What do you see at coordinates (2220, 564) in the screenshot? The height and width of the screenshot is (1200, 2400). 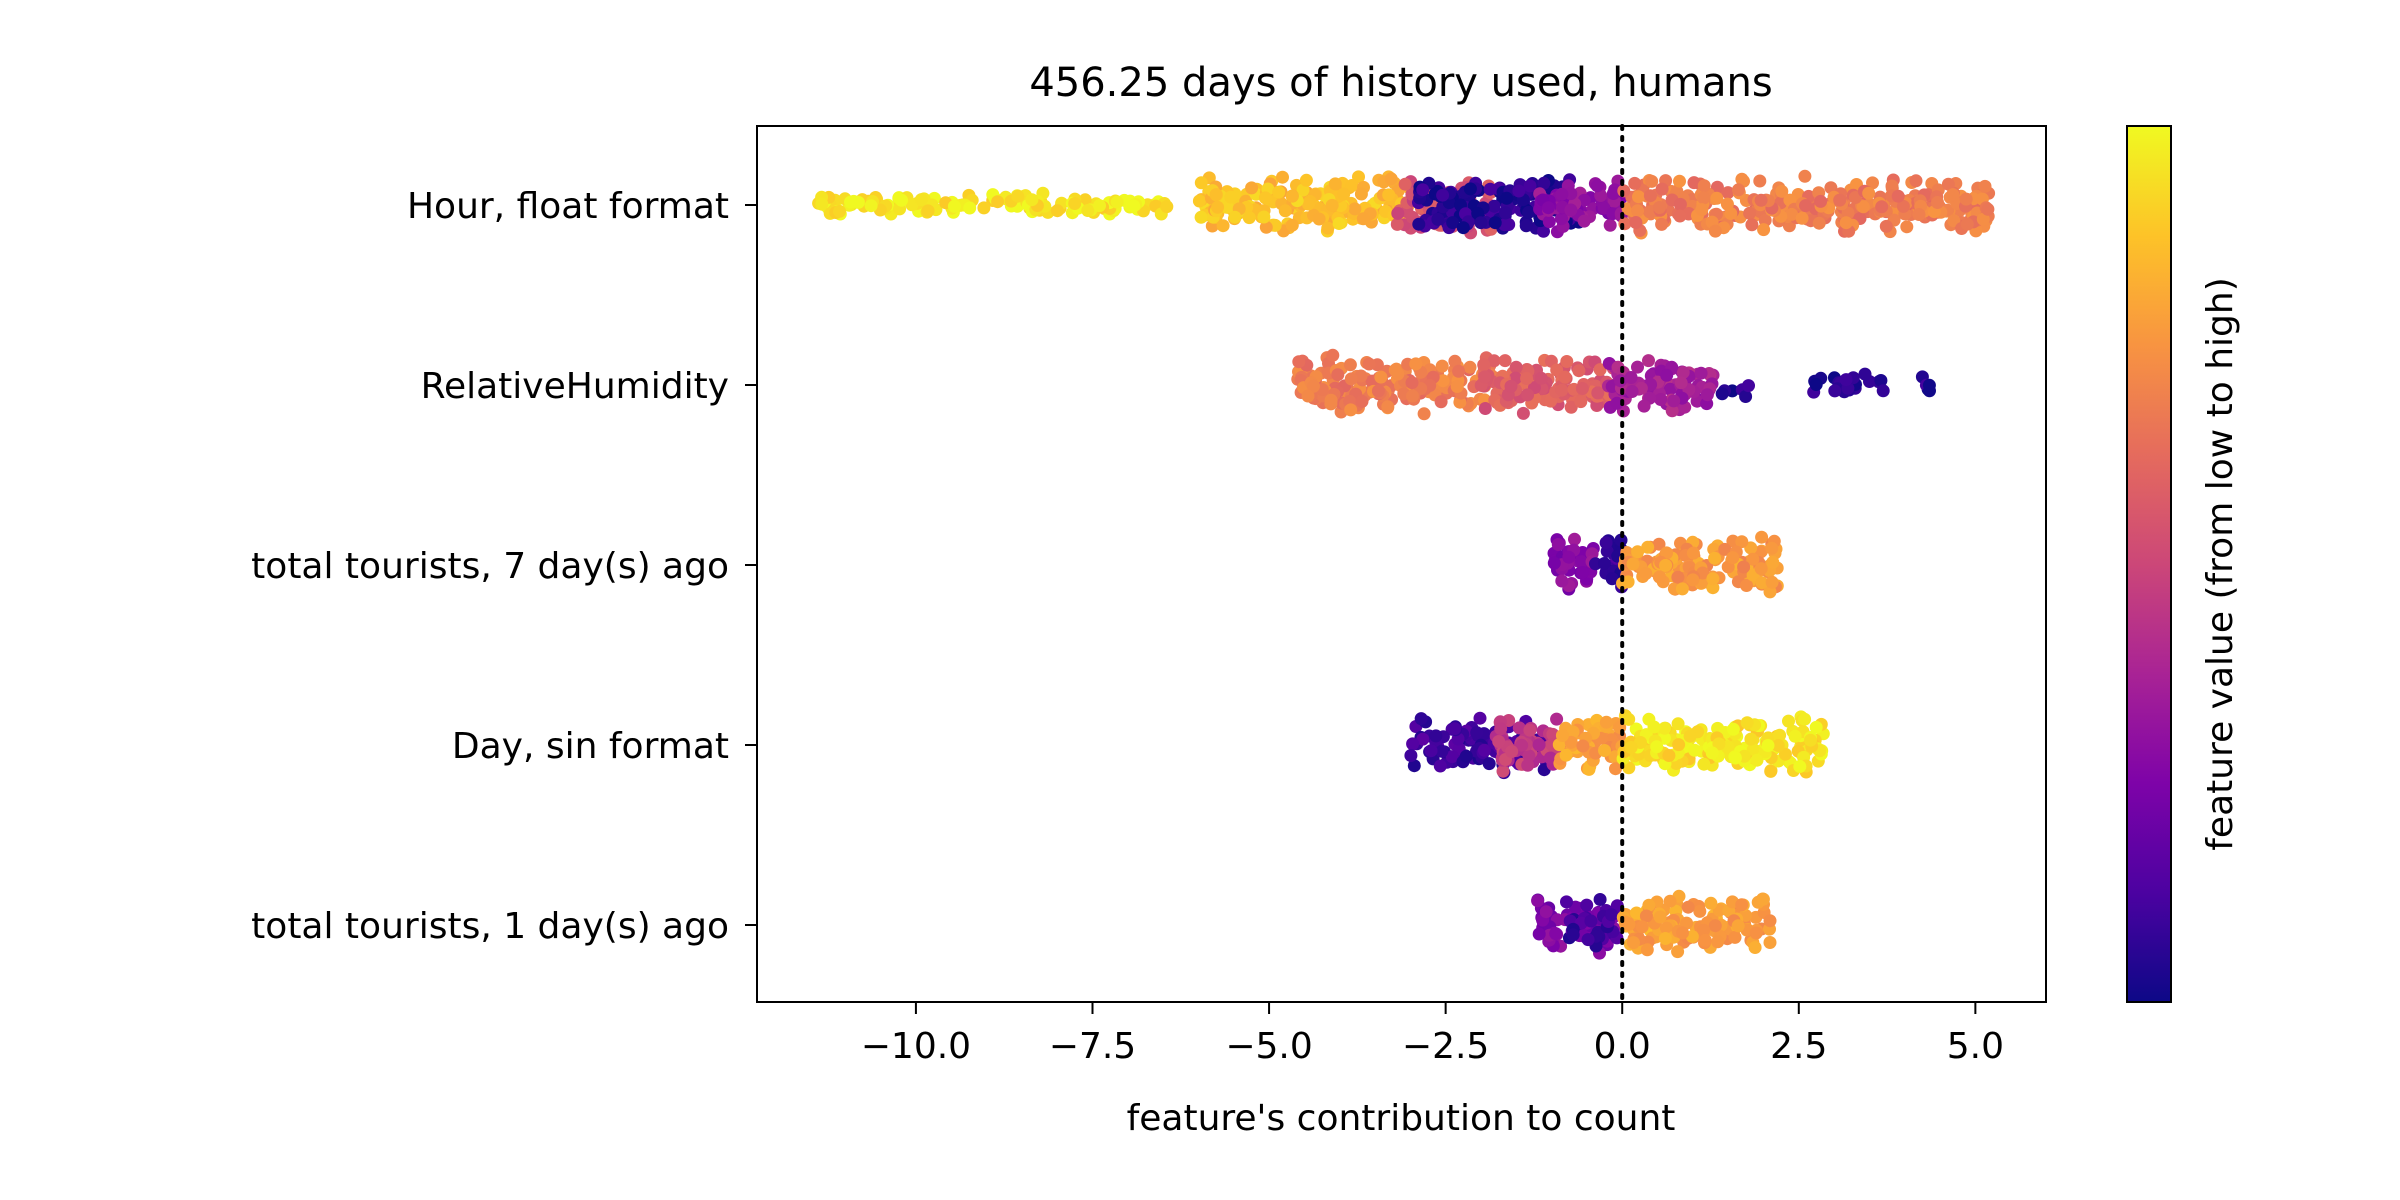 I see `colorbar-label: feature value (from low to high)` at bounding box center [2220, 564].